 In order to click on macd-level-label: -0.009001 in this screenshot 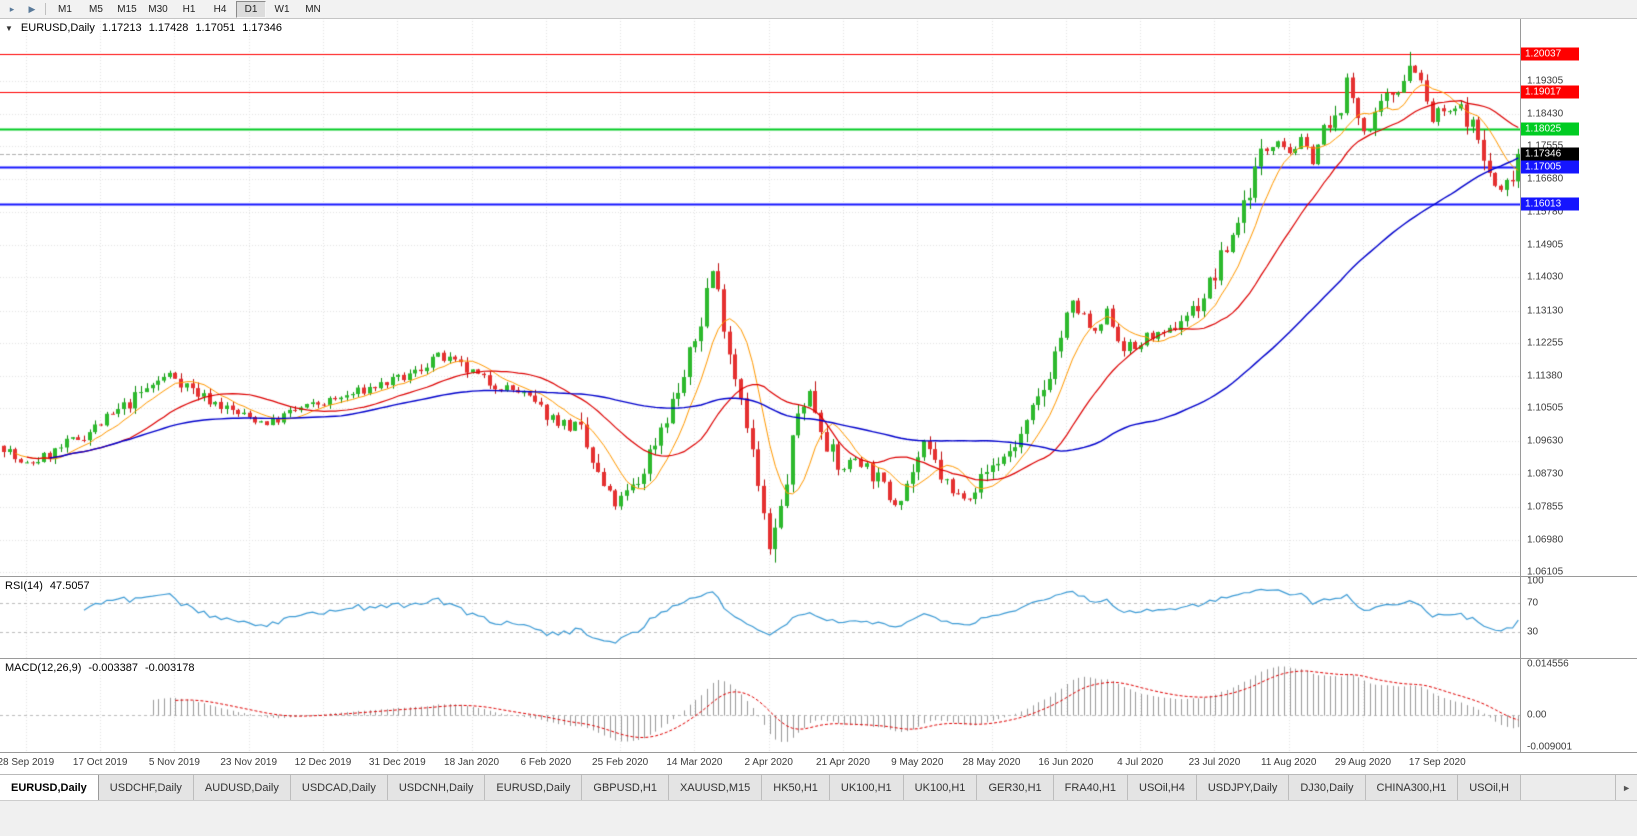, I will do `click(1550, 747)`.